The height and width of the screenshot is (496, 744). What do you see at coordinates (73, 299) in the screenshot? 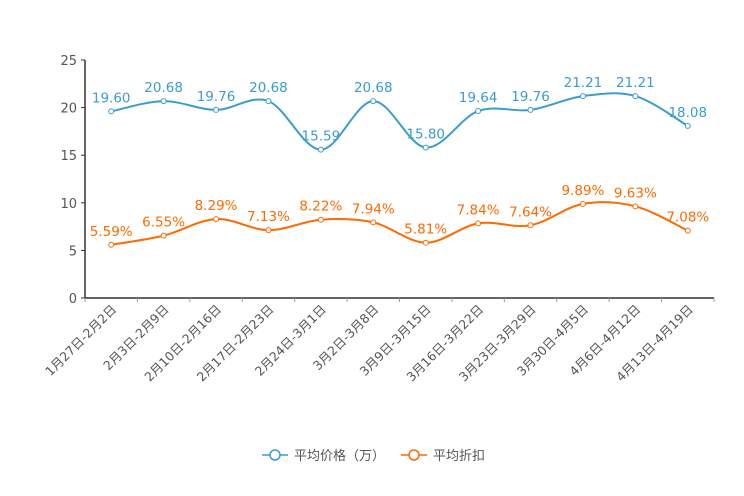
I see `y-tick-label: 0` at bounding box center [73, 299].